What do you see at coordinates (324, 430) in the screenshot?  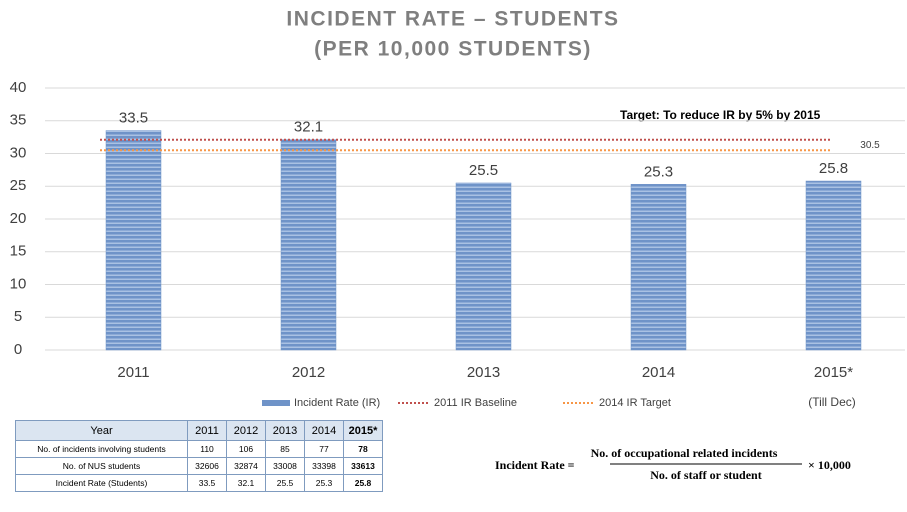 I see `table-cell: 2014` at bounding box center [324, 430].